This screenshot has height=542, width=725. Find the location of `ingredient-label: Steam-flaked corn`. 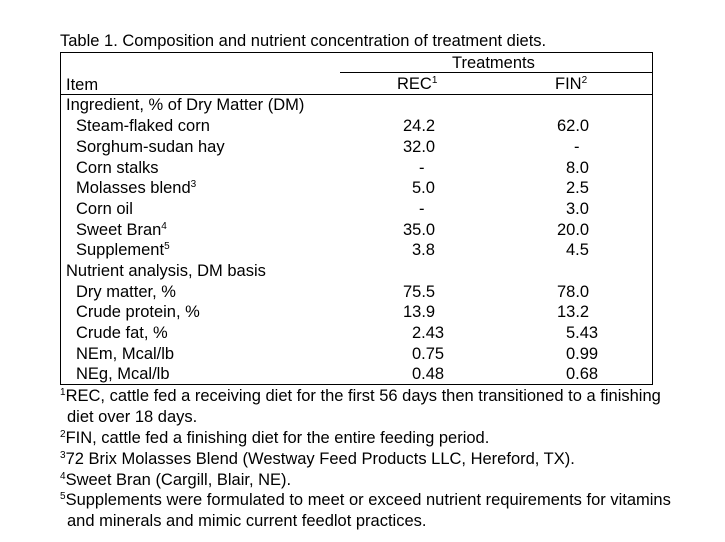

ingredient-label: Steam-flaked corn is located at coordinates (143, 126).